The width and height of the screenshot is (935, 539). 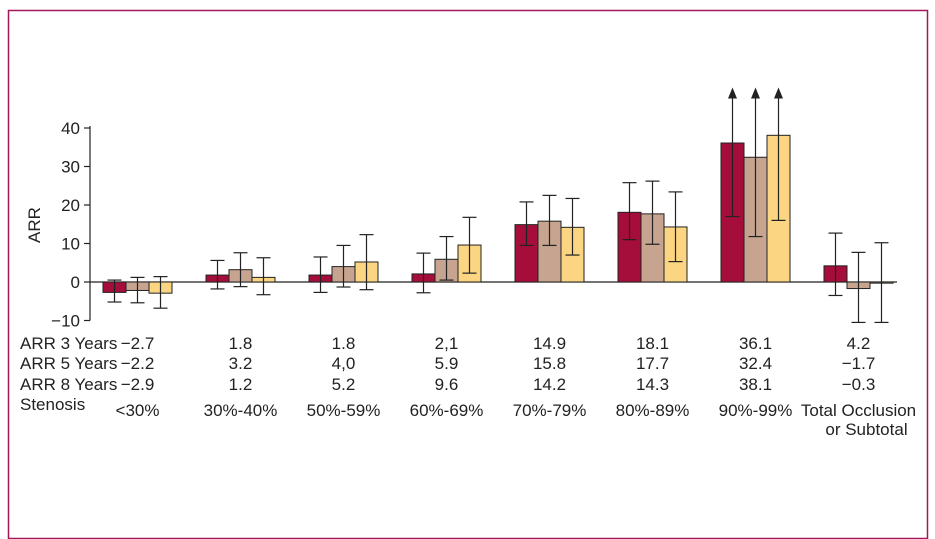 What do you see at coordinates (70, 128) in the screenshot?
I see `y-tick-label: 40` at bounding box center [70, 128].